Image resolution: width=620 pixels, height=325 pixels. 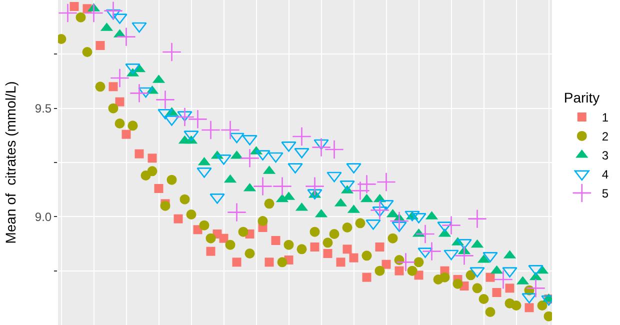 I want to click on legend-label: 4, so click(x=605, y=175).